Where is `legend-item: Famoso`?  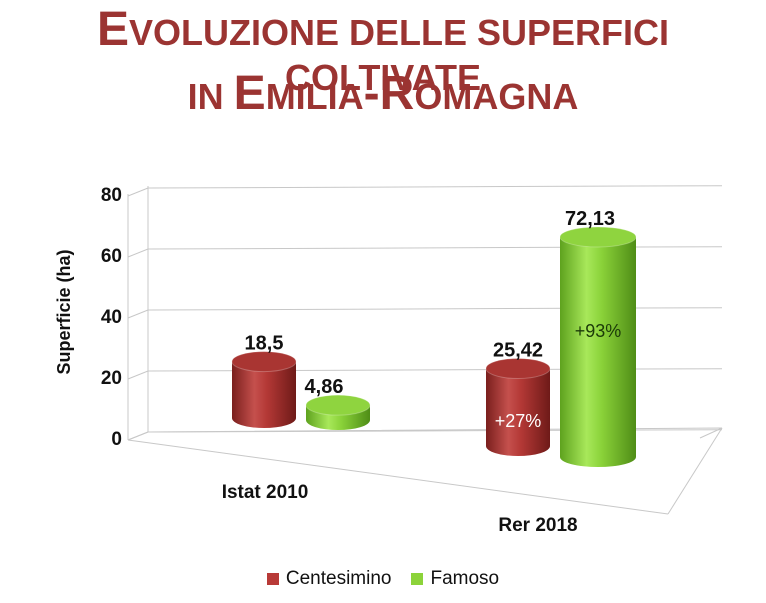 legend-item: Famoso is located at coordinates (455, 579).